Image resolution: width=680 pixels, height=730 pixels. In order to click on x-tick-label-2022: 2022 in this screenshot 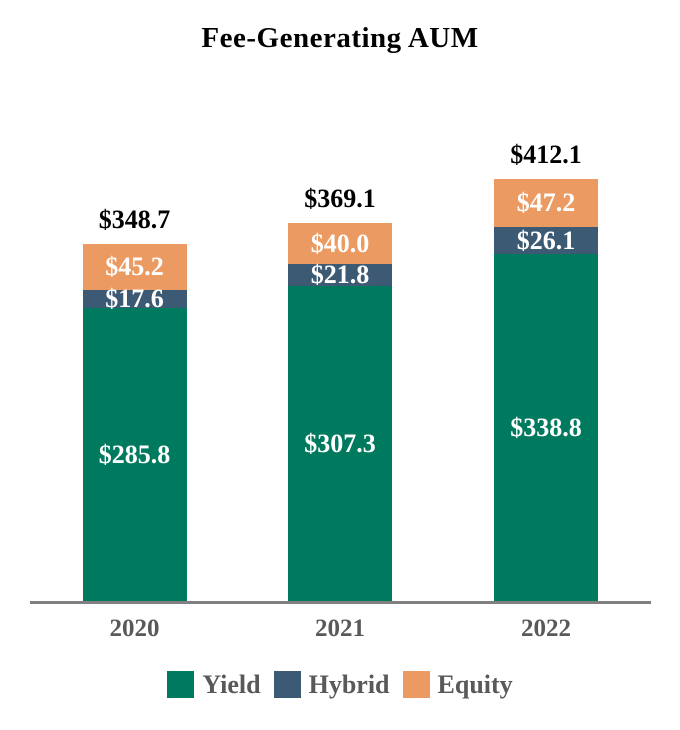, I will do `click(546, 628)`.